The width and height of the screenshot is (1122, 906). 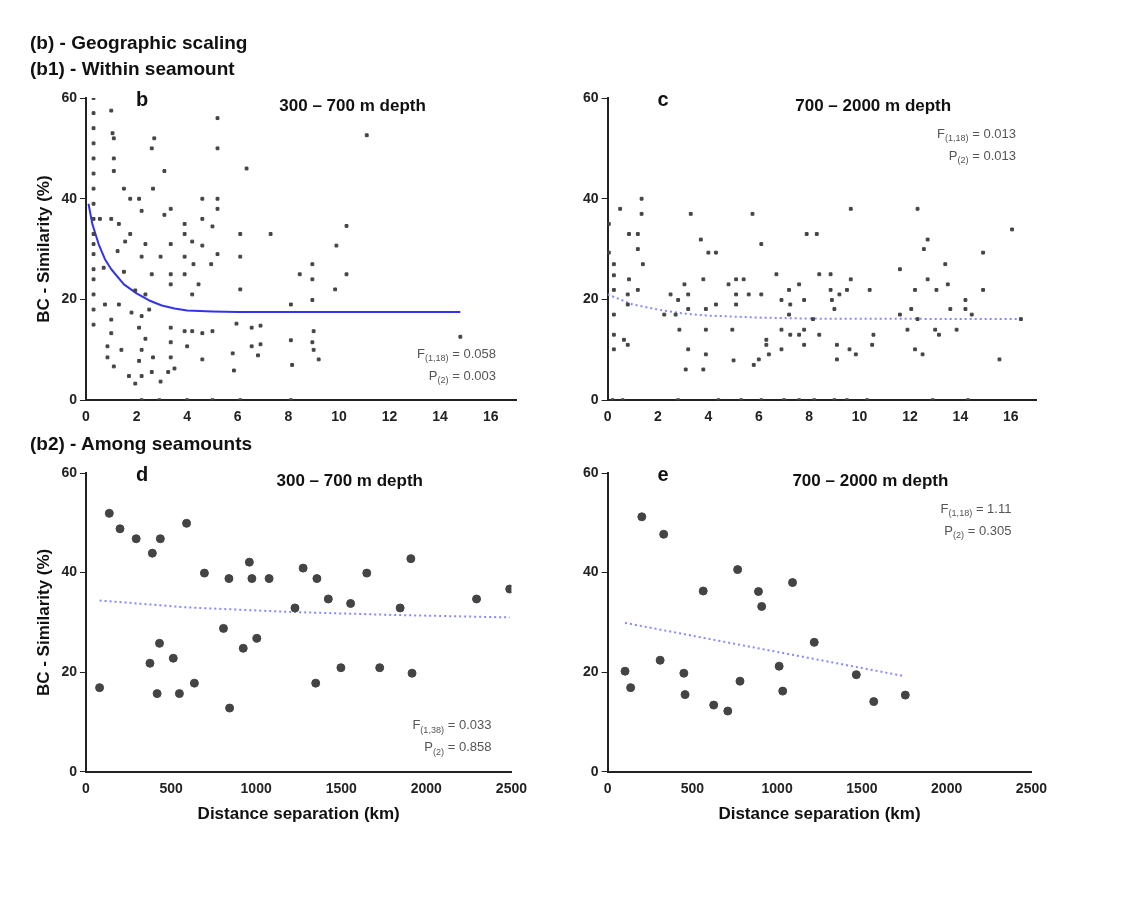 I want to click on chart-title: e, so click(x=663, y=473).